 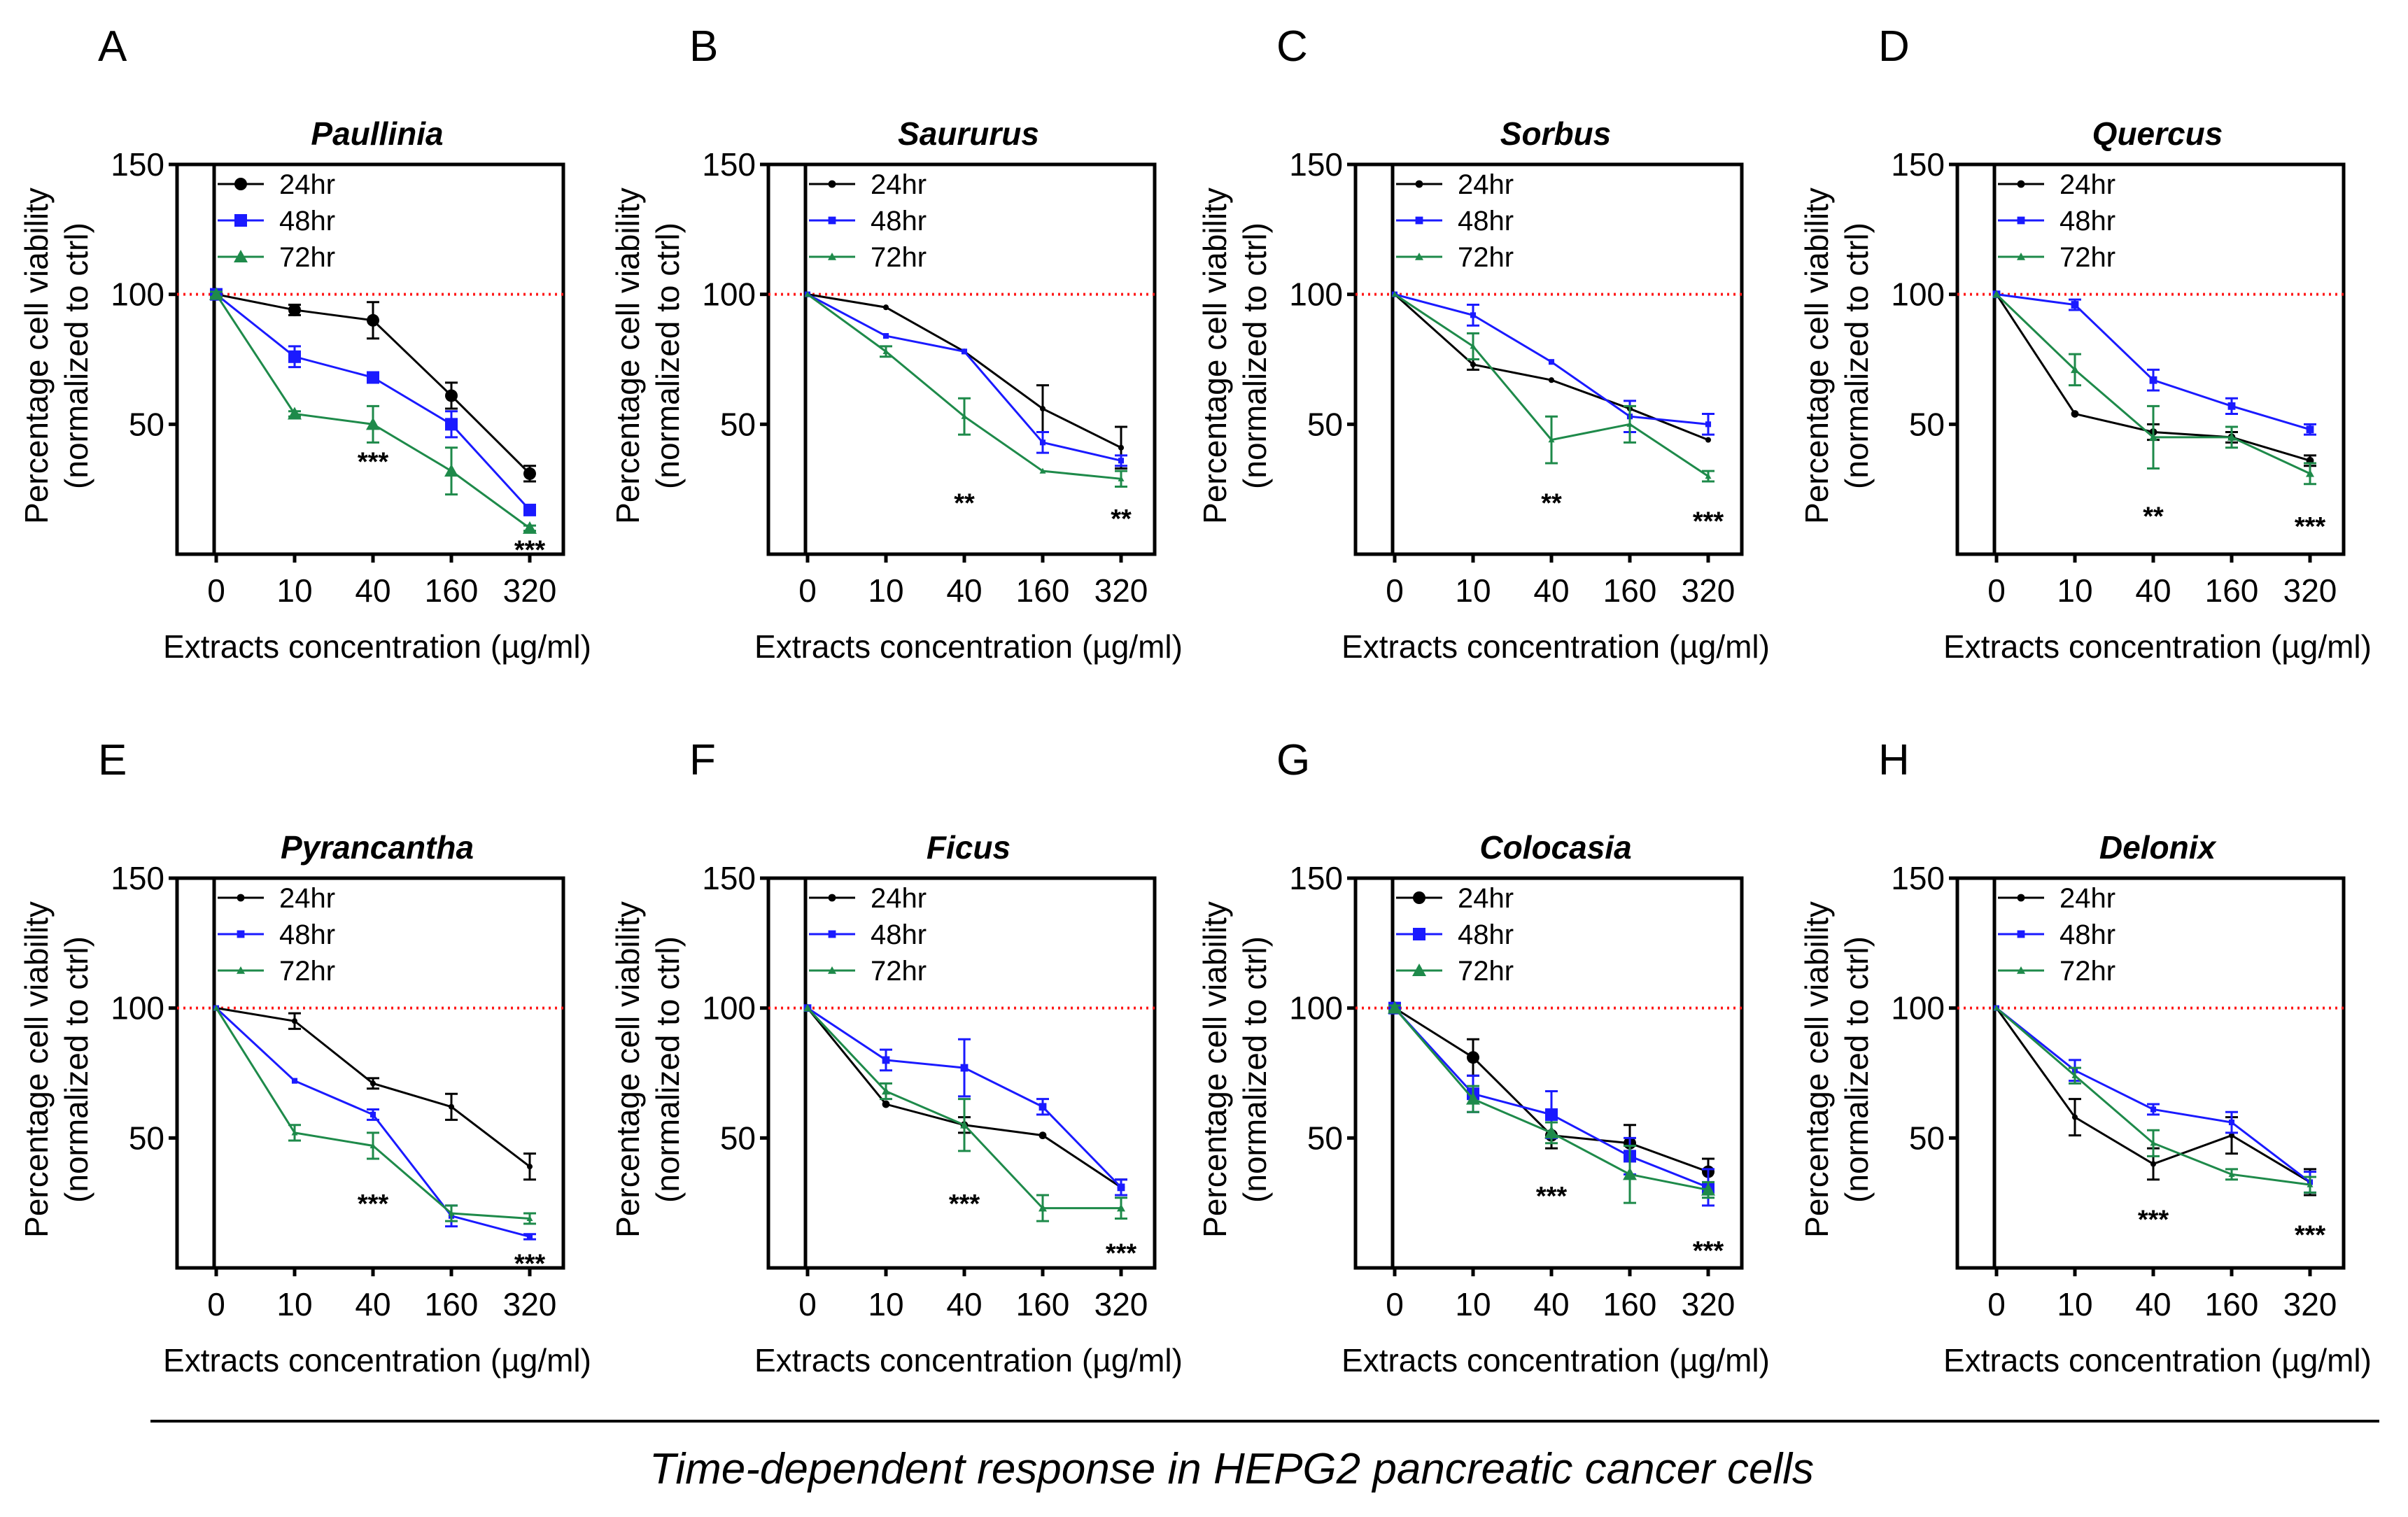 What do you see at coordinates (807, 591) in the screenshot?
I see `x-tick-label: 0` at bounding box center [807, 591].